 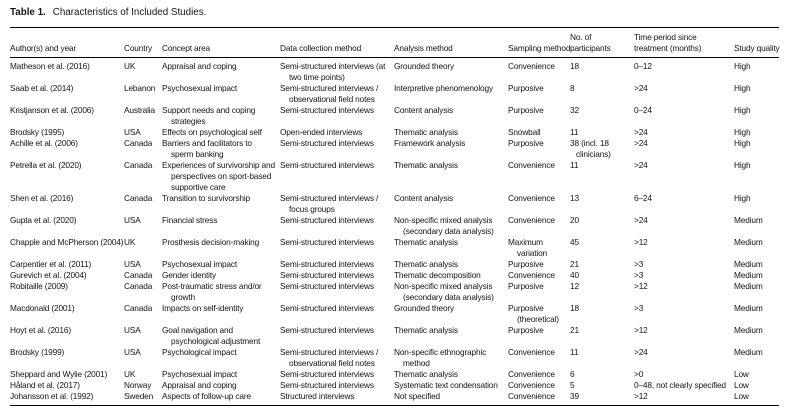 I want to click on cell-participants: 11, so click(x=574, y=132).